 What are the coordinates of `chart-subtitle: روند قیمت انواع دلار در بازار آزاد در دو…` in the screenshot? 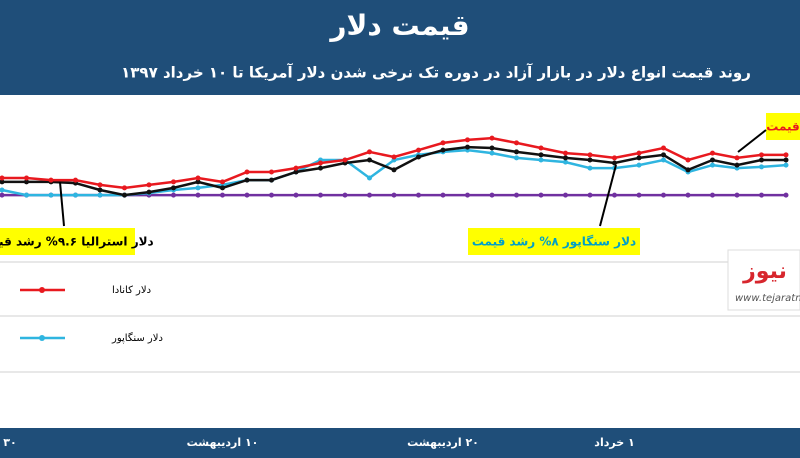 It's located at (436, 73).